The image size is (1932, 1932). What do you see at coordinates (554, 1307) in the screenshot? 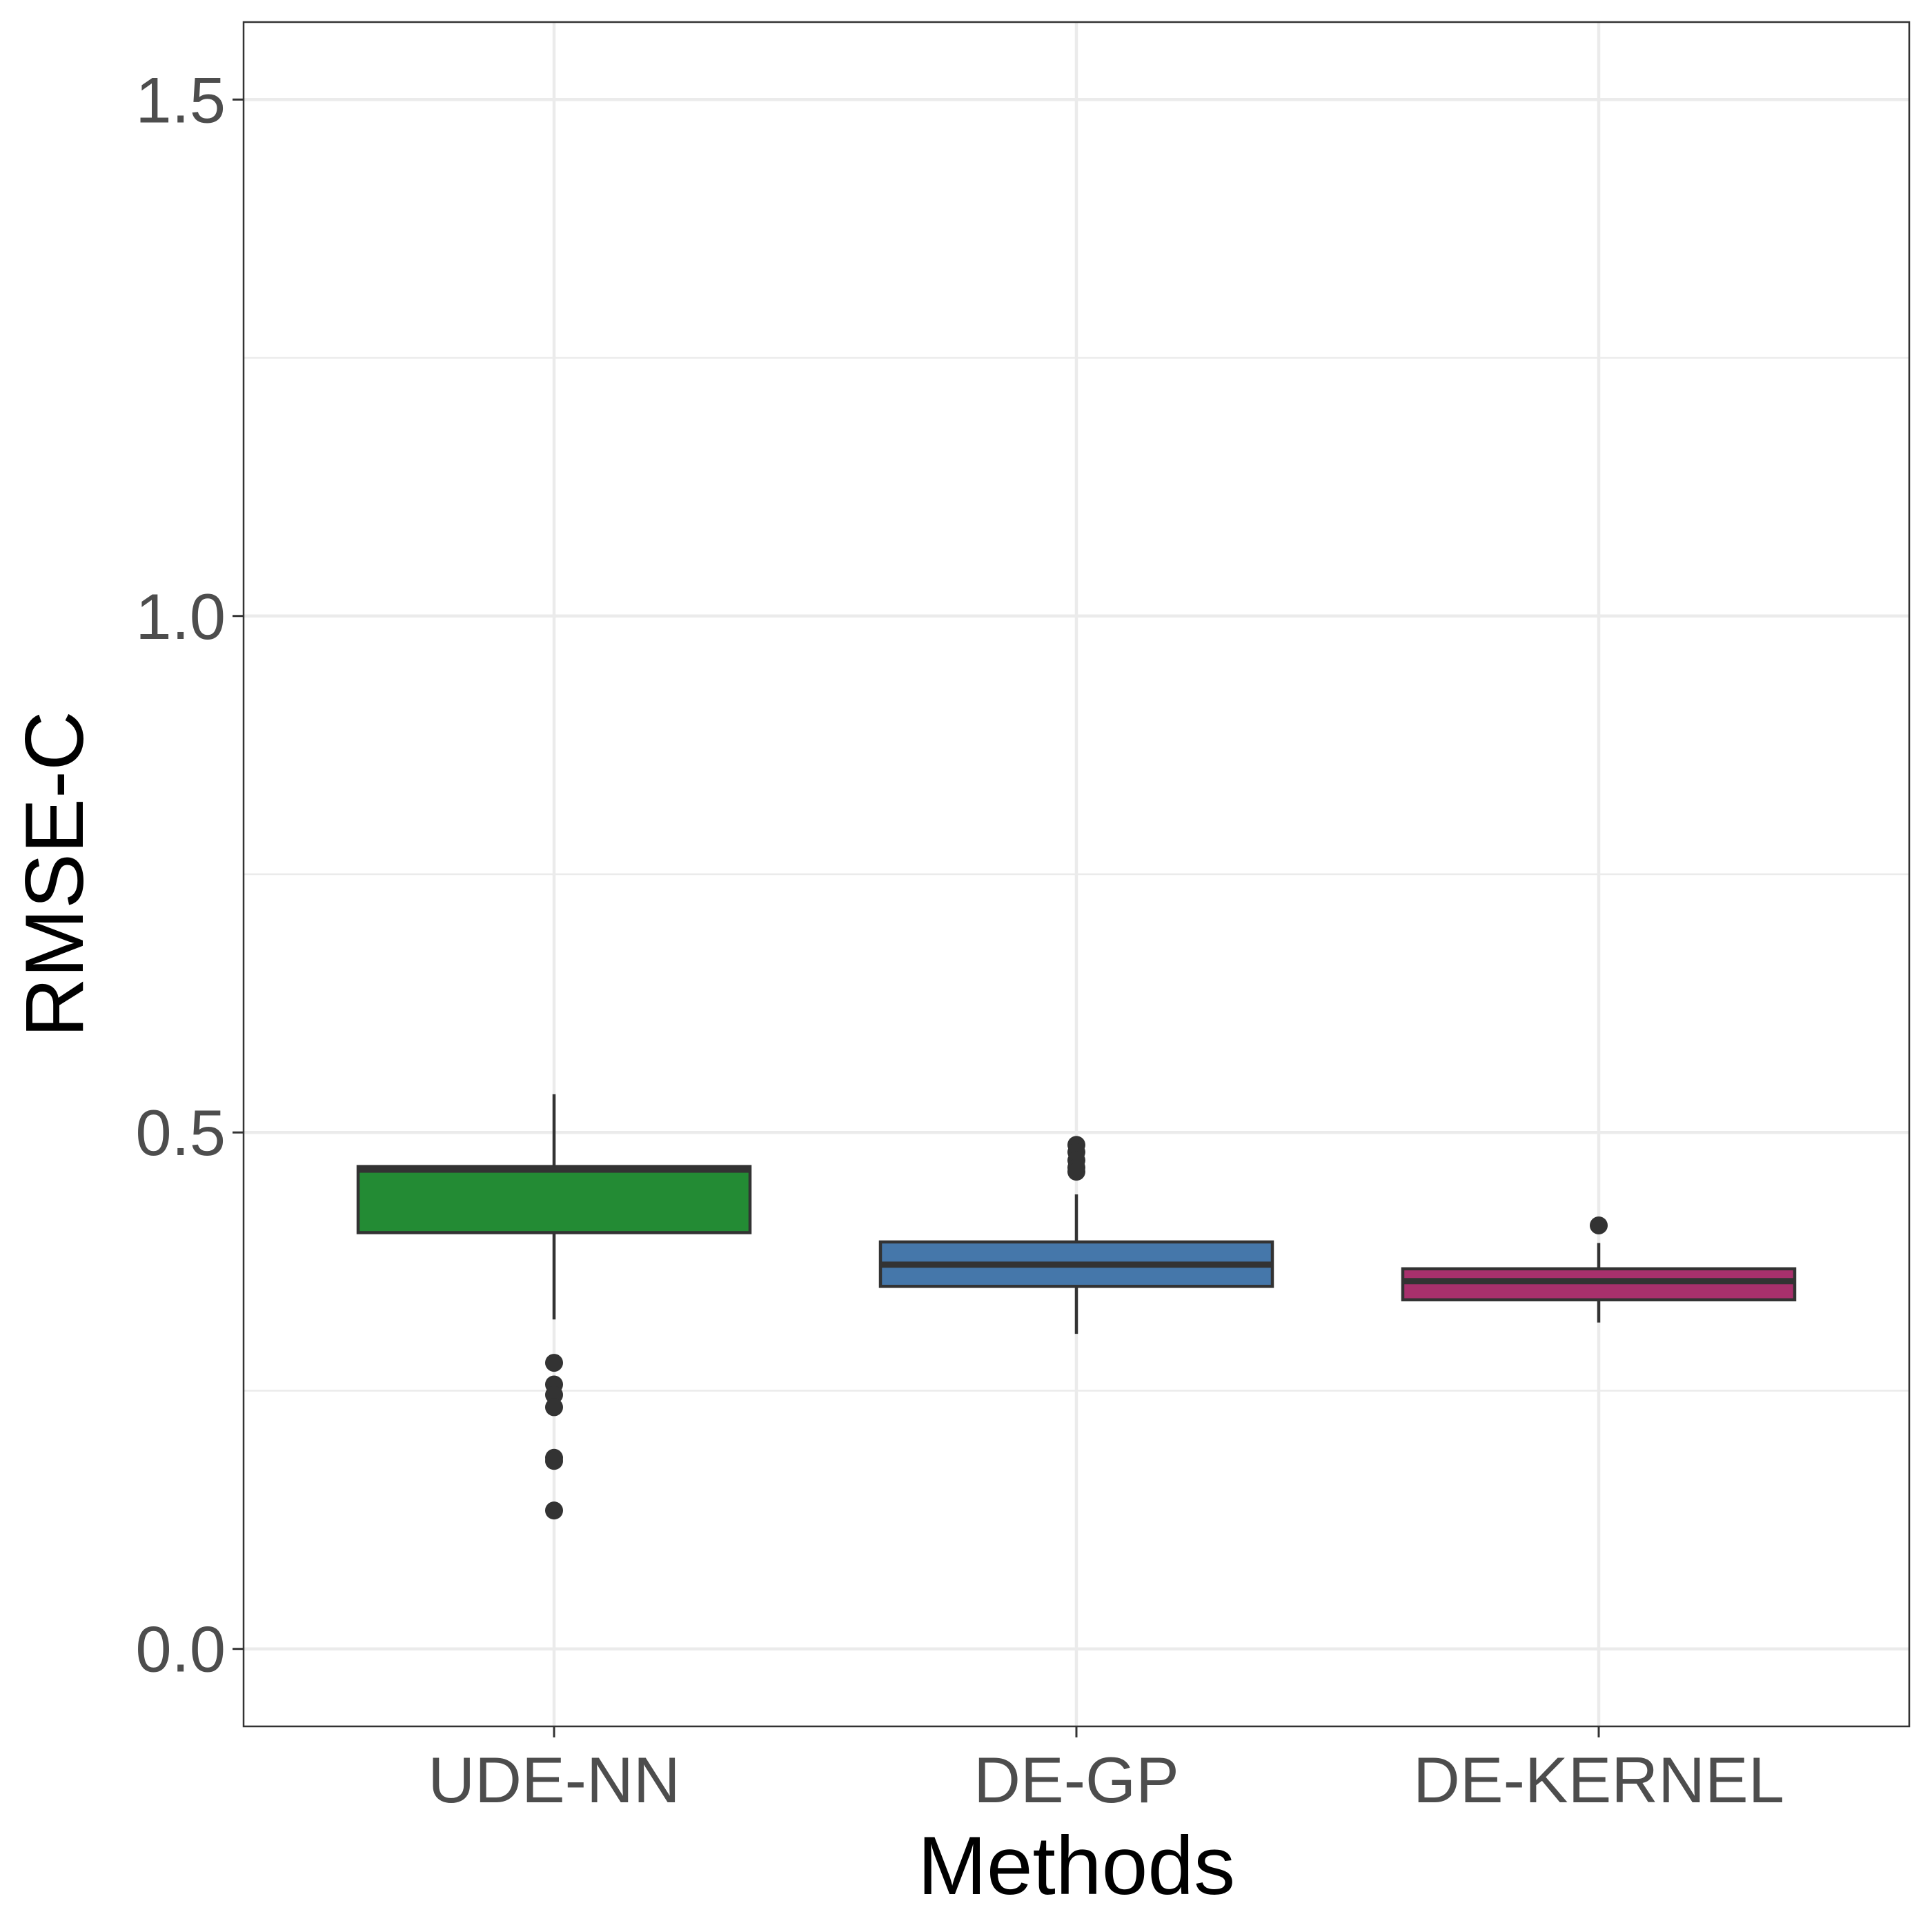
I see `box-ude-nn` at bounding box center [554, 1307].